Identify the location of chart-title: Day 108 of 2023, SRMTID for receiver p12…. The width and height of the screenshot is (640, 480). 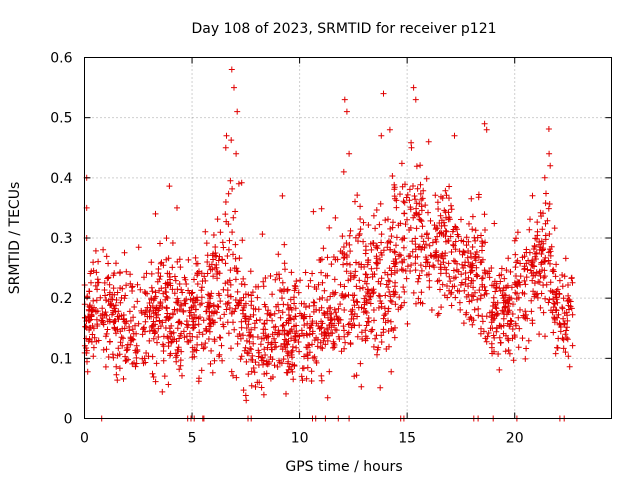
(343, 29).